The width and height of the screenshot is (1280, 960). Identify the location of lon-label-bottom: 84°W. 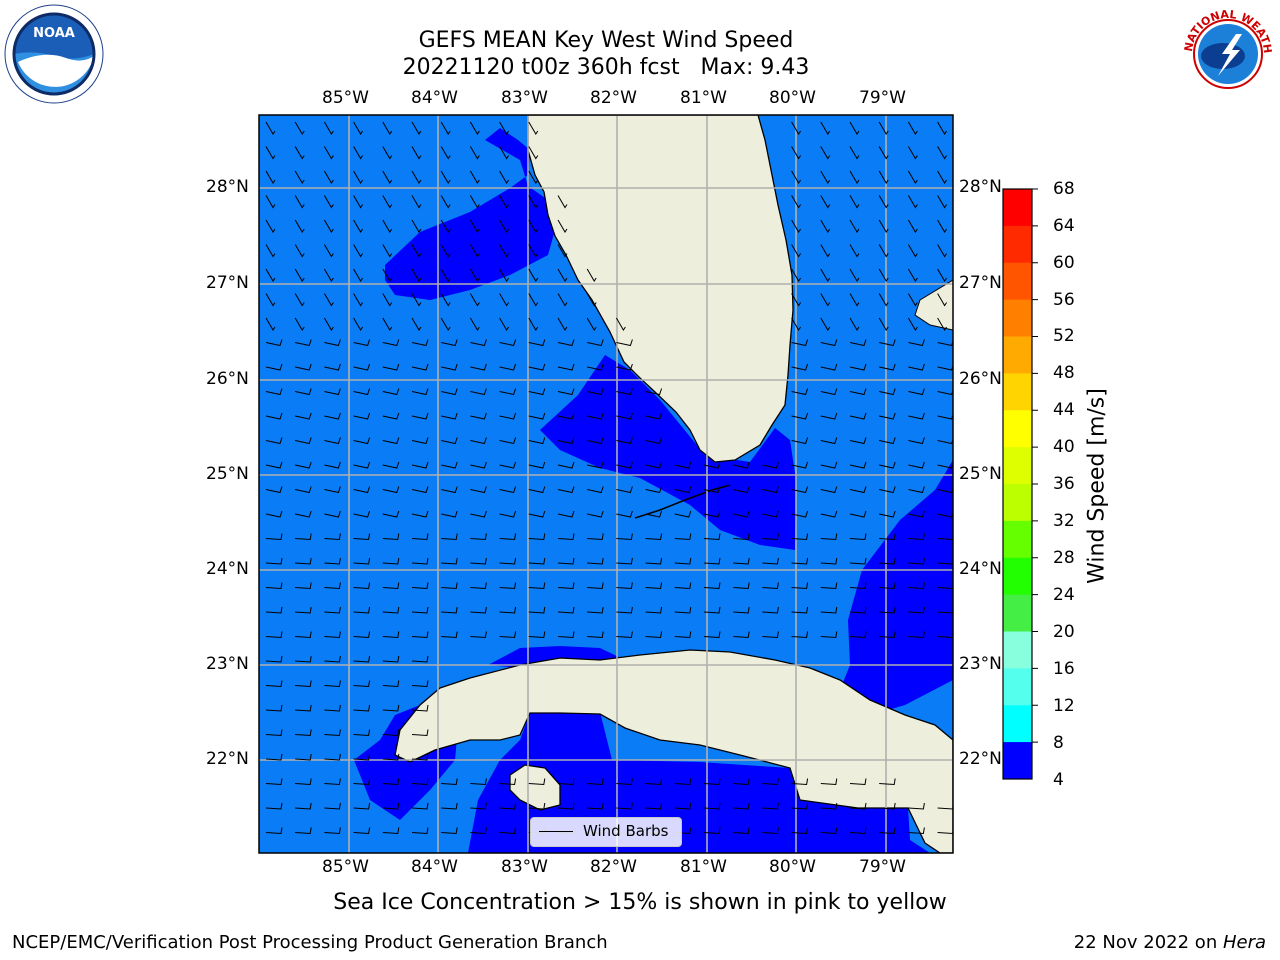
(434, 867).